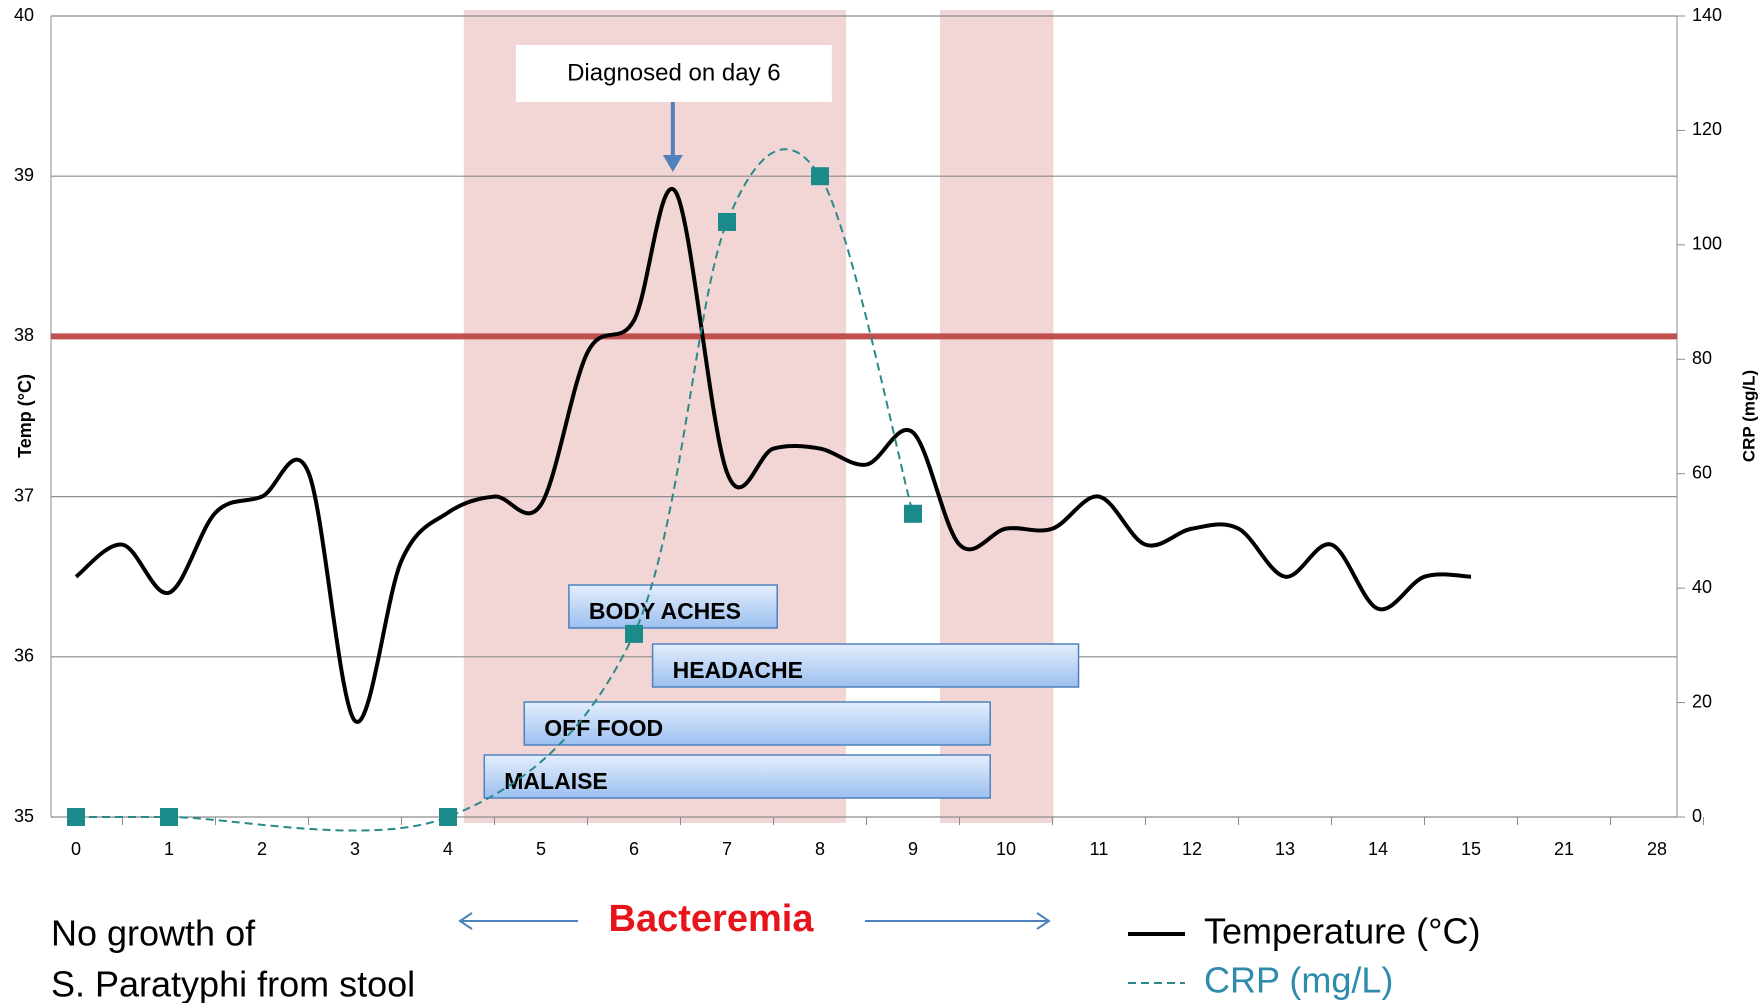 Image resolution: width=1764 pixels, height=1003 pixels. Describe the element at coordinates (1342, 931) in the screenshot. I see `legend-label: Temperature (°C)` at that location.